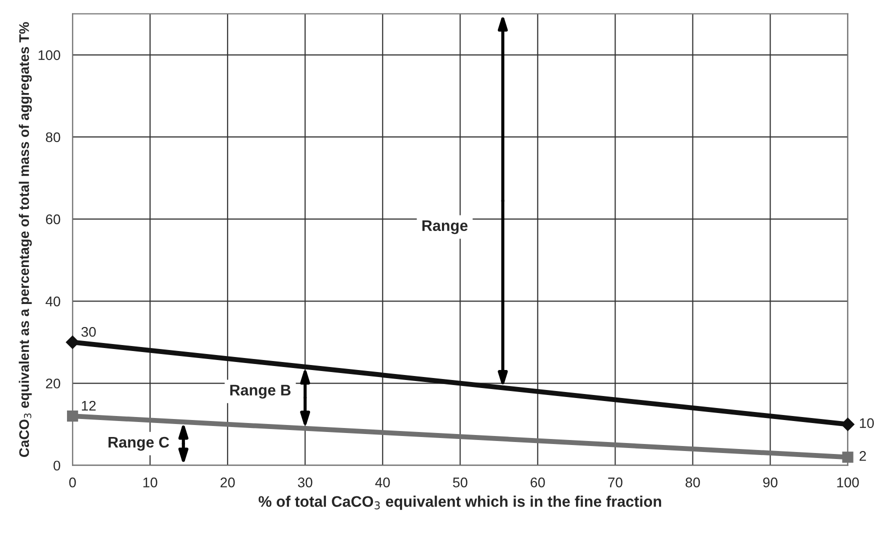  Describe the element at coordinates (305, 483) in the screenshot. I see `x-tick-label: 30` at that location.